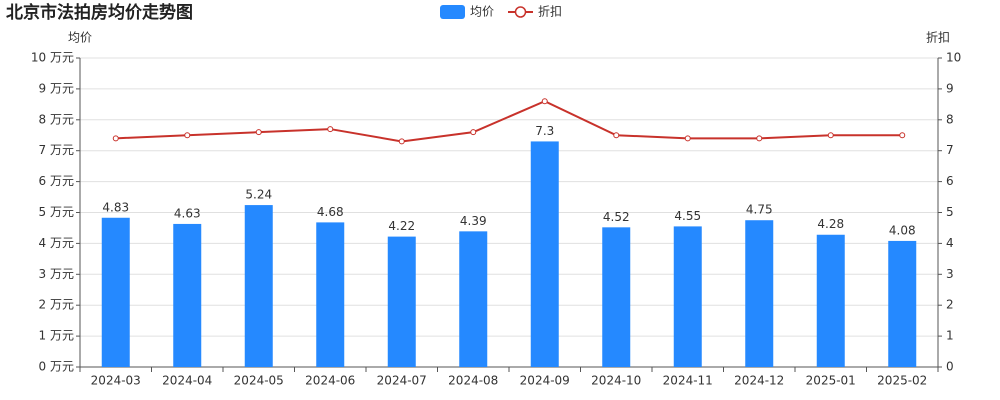  I want to click on y-tick-label: 8 万元, so click(56, 119).